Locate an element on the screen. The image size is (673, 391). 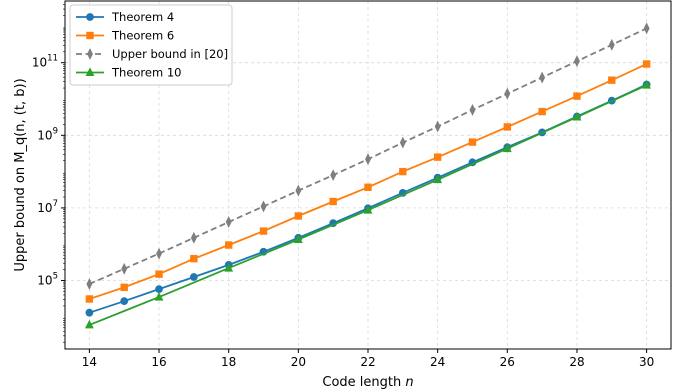
legend-label: Theorem 10 is located at coordinates (146, 73).